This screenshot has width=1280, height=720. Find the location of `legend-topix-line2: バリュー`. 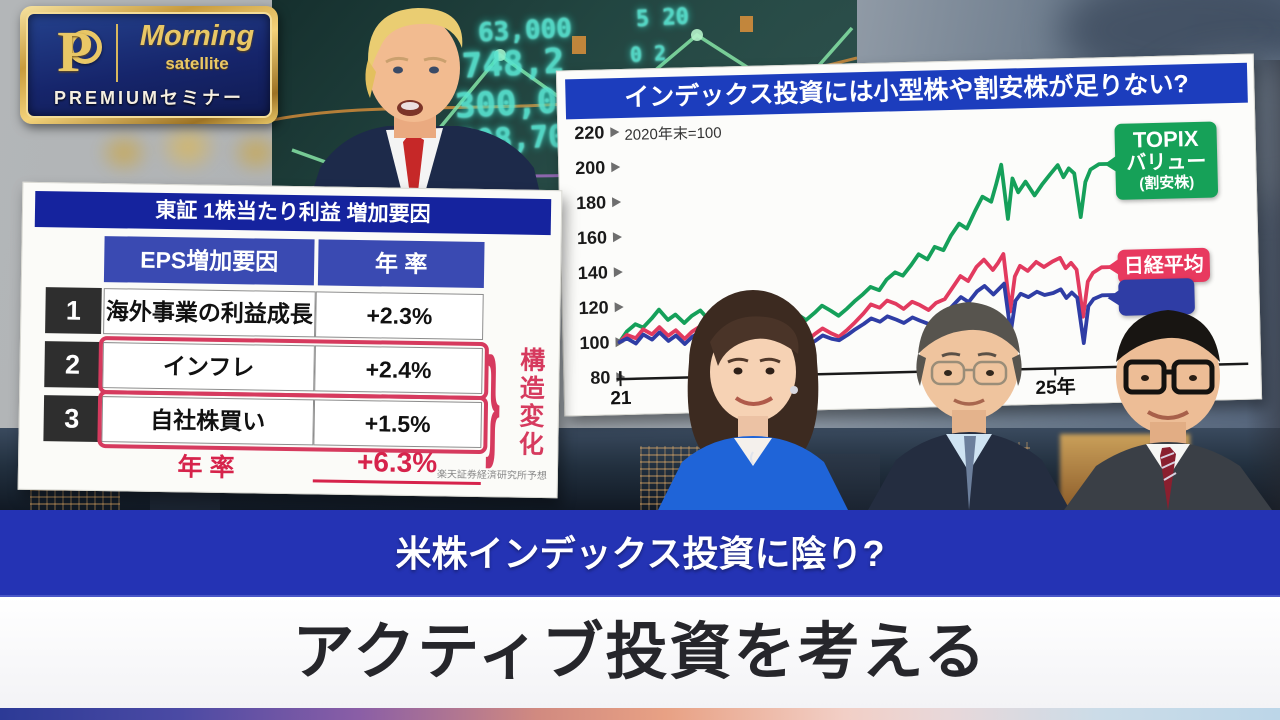

legend-topix-line2: バリュー is located at coordinates (1166, 162).